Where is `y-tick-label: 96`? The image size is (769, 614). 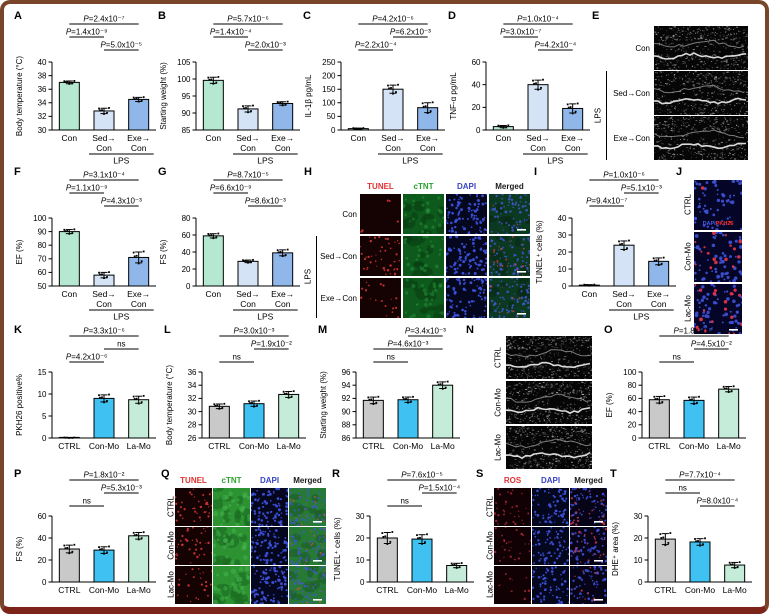
y-tick-label: 96 is located at coordinates (346, 372).